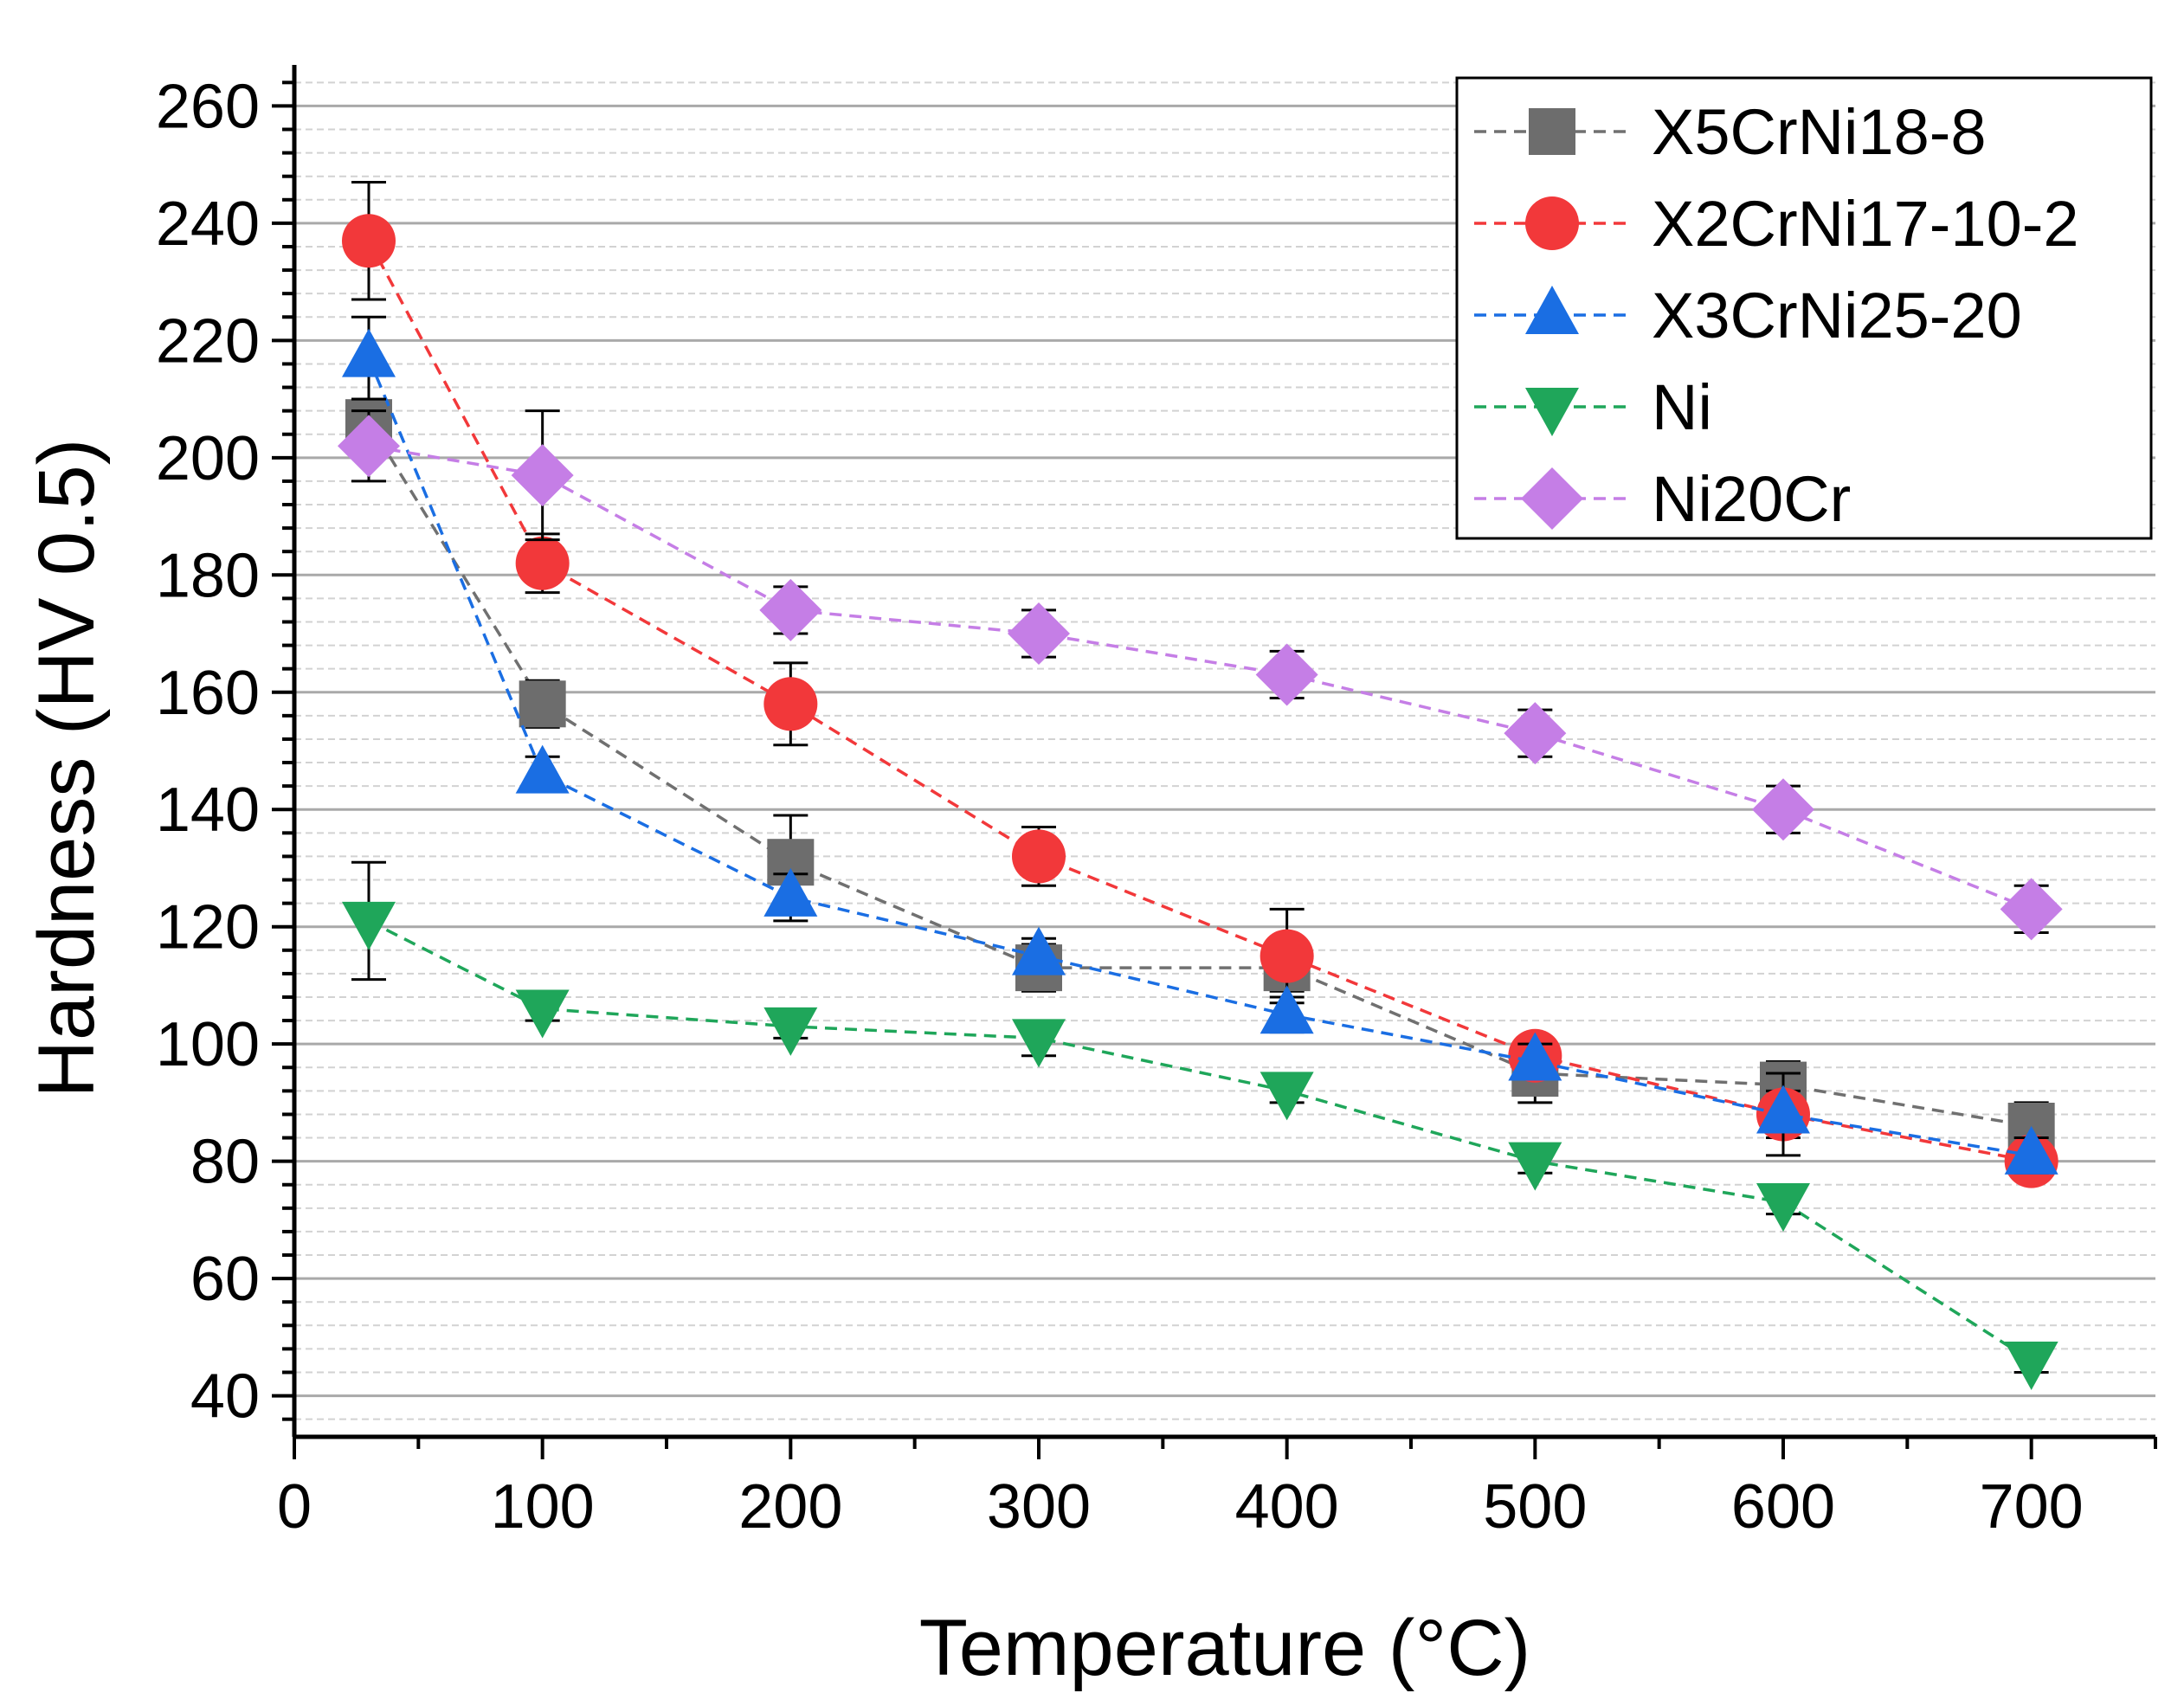 The height and width of the screenshot is (1706, 2184). Describe the element at coordinates (1535, 1507) in the screenshot. I see `x-tick-label: 500` at that location.